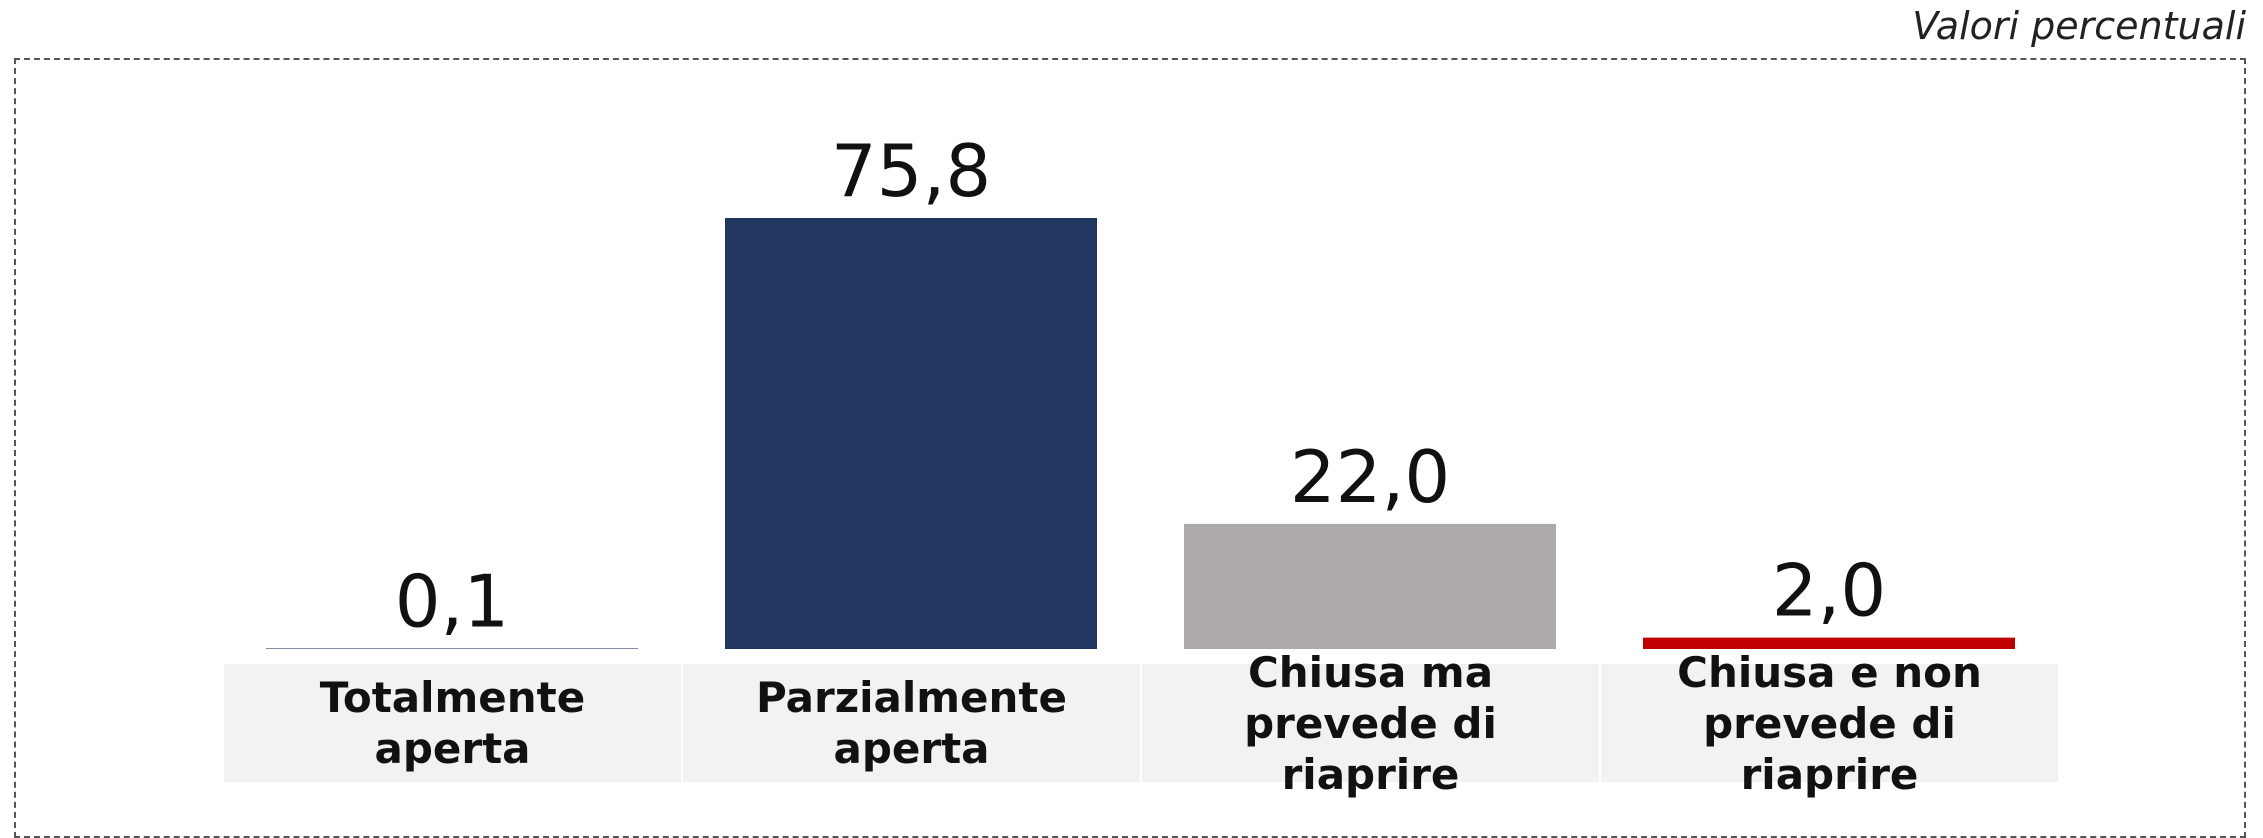  What do you see at coordinates (452, 601) in the screenshot?
I see `value-label: 0,1` at bounding box center [452, 601].